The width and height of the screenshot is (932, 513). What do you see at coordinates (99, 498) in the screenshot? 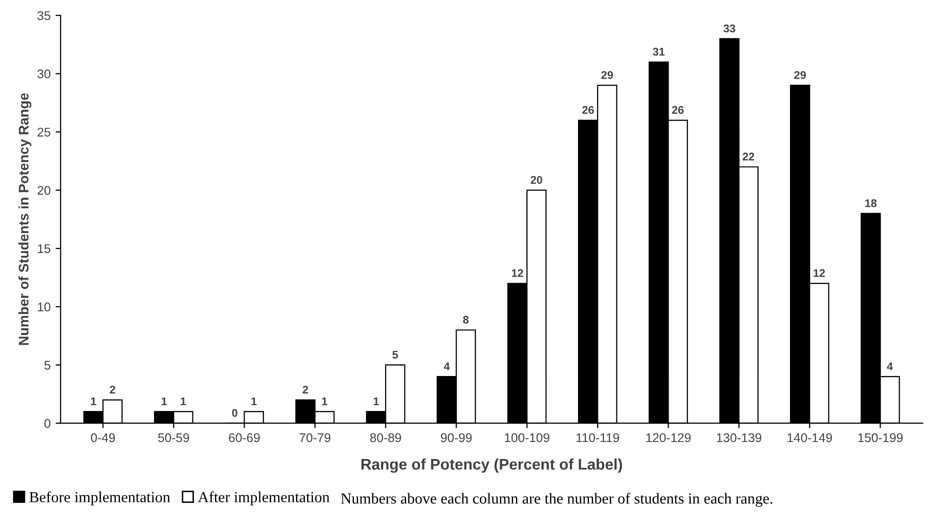
I see `legend-label: Before implementation` at bounding box center [99, 498].